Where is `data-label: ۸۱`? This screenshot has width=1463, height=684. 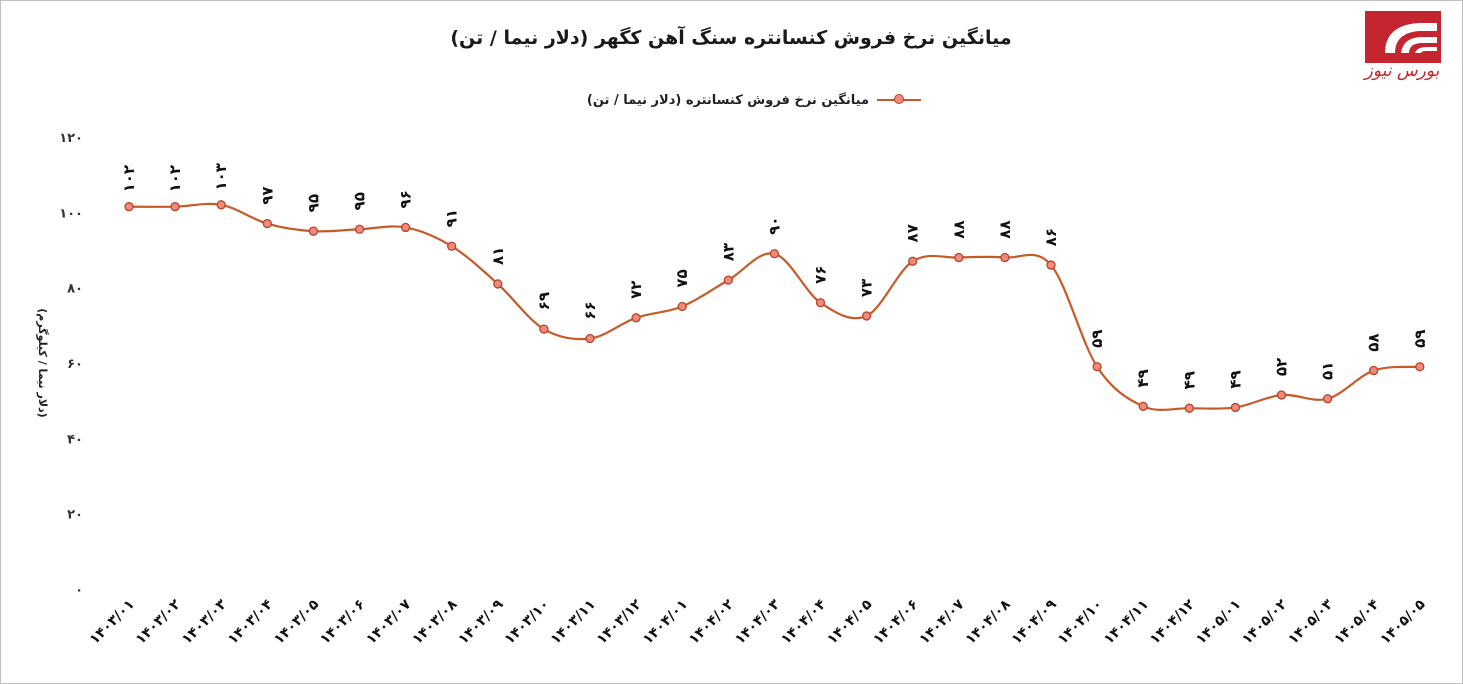 data-label: ۸۱ is located at coordinates (498, 256).